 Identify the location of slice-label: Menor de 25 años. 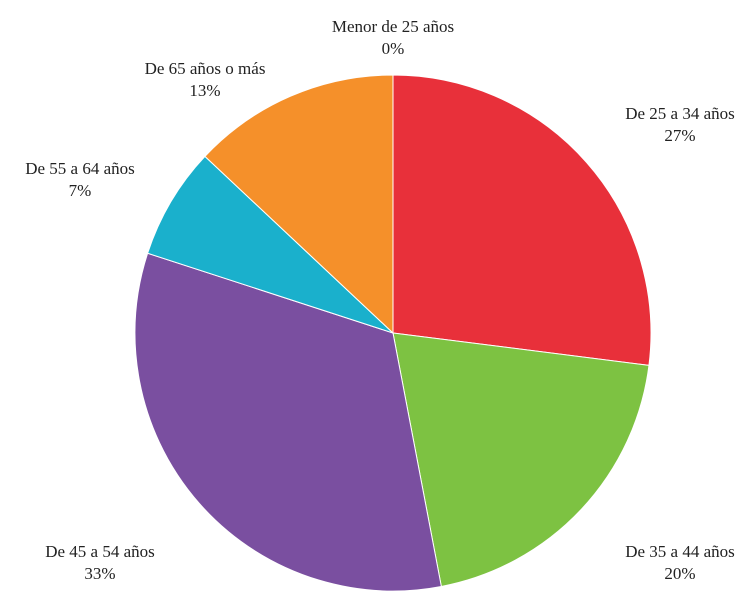
(393, 26).